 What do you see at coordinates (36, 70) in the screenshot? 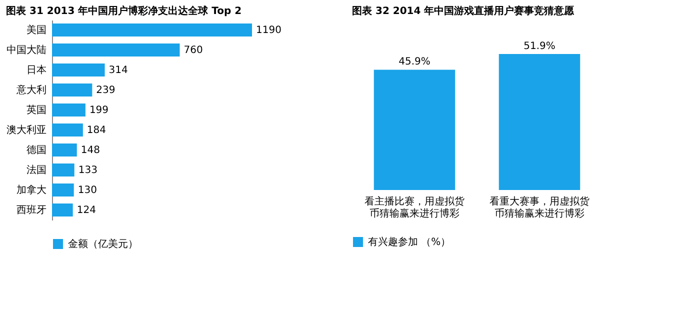
I see `y-tick-label: 日本` at bounding box center [36, 70].